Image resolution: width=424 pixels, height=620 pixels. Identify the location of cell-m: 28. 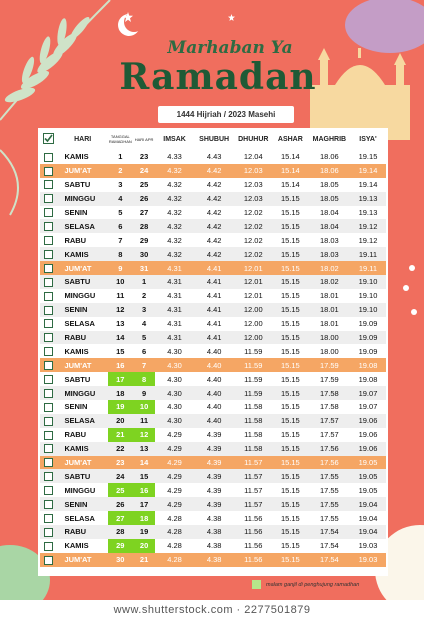
(144, 226).